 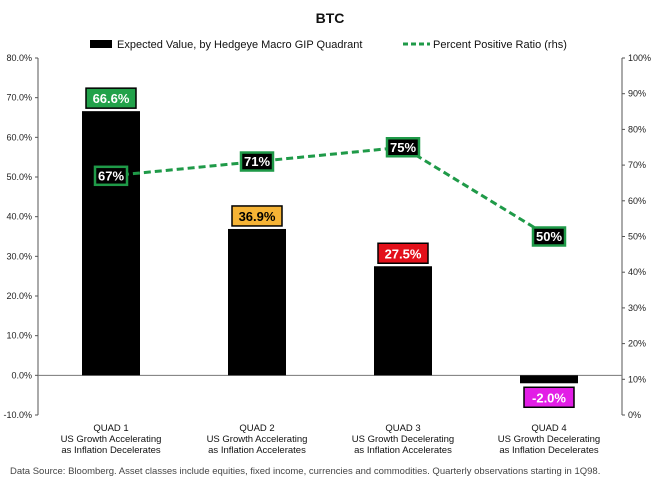 What do you see at coordinates (637, 379) in the screenshot?
I see `right-tick-label: 10%` at bounding box center [637, 379].